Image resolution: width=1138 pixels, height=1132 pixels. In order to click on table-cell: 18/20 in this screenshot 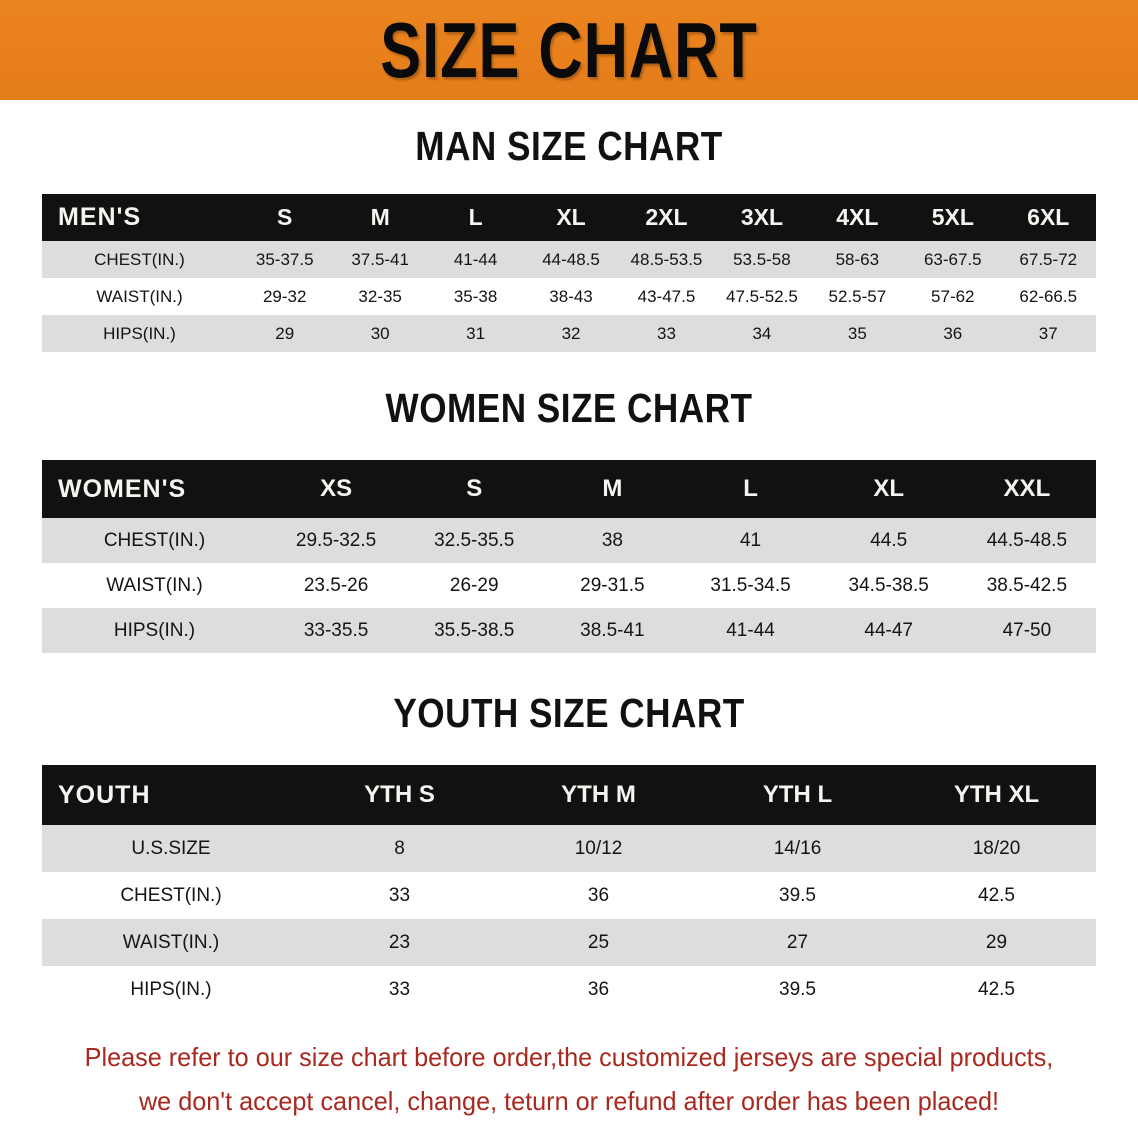, I will do `click(996, 848)`.